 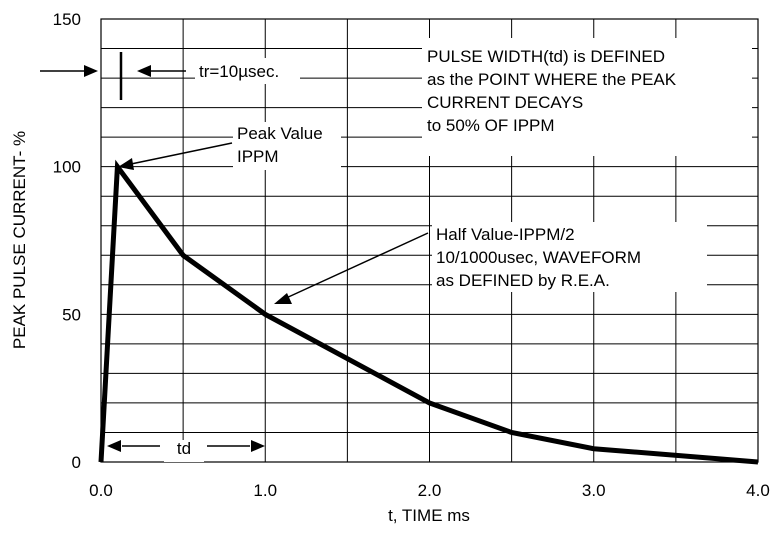 I want to click on definition-line-2: as the POINT WHERE the PEAK, so click(x=552, y=79).